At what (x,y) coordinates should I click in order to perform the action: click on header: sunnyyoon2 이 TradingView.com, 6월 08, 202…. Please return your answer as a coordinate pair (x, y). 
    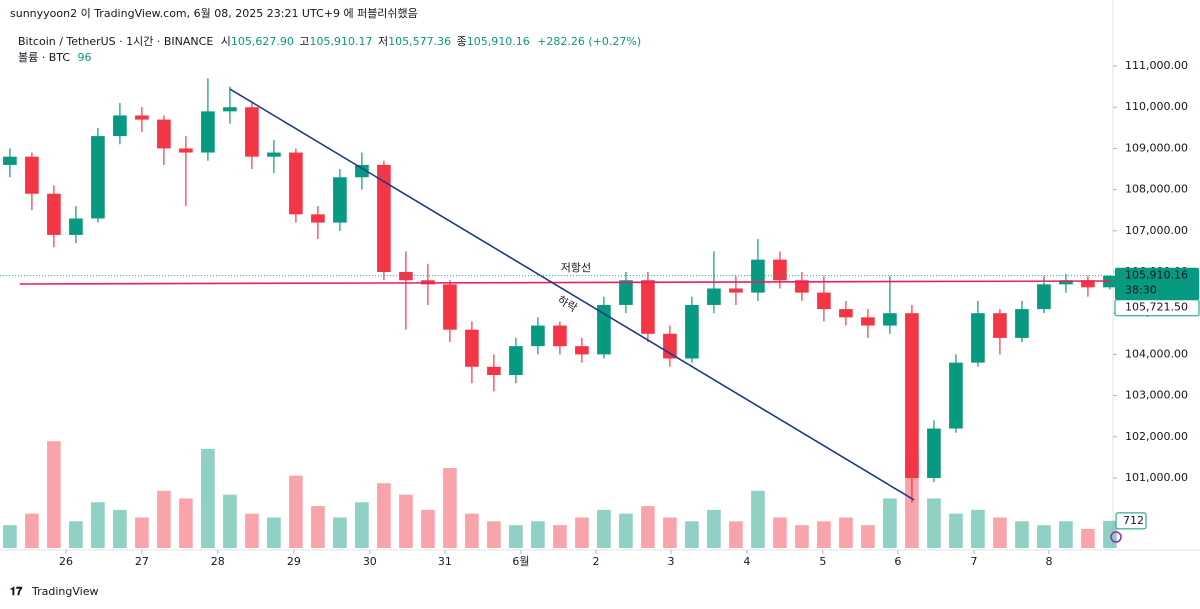
    Looking at the image, I should click on (214, 13).